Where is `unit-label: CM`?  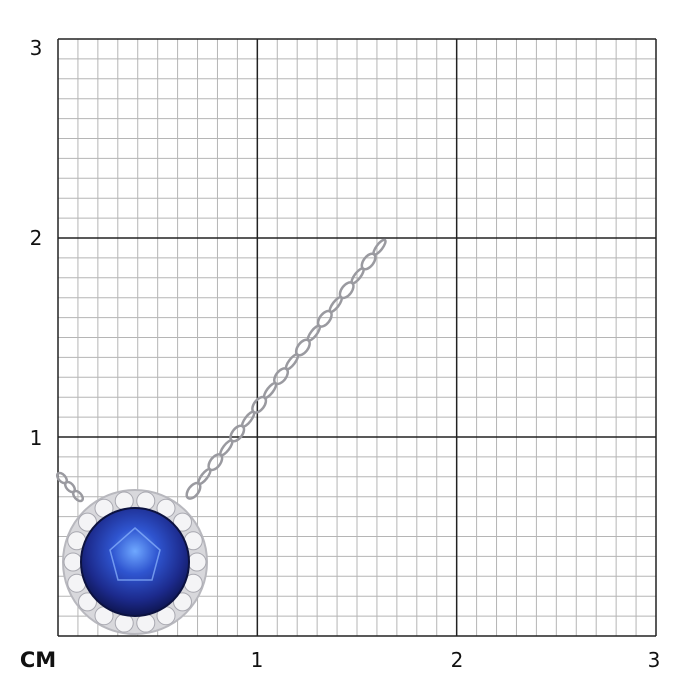
unit-label: CM is located at coordinates (38, 660).